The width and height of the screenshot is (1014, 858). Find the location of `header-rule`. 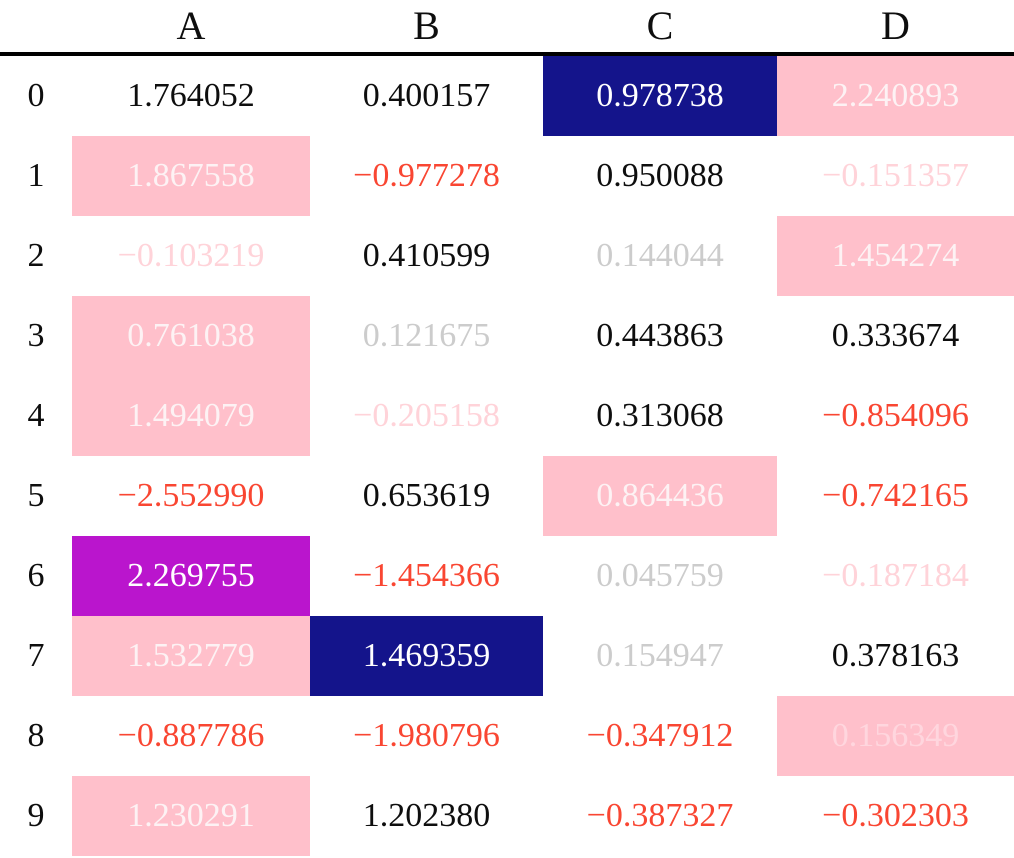

header-rule is located at coordinates (507, 54).